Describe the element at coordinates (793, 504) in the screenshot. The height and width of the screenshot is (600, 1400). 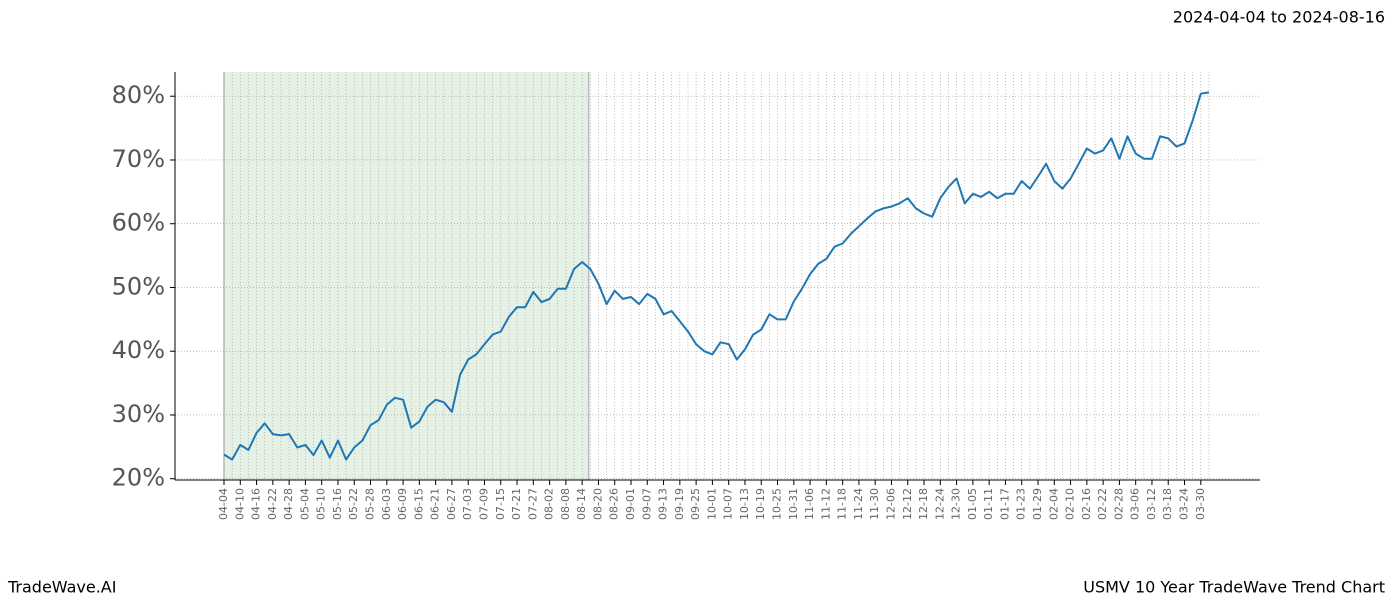
I see `x-tick-label: 10-31` at that location.